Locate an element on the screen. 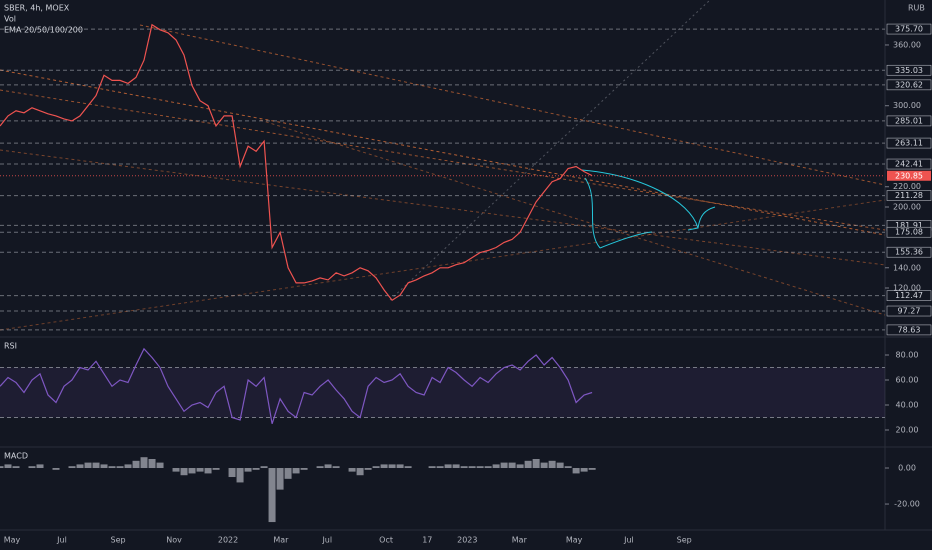  currency: RUB is located at coordinates (916, 8).